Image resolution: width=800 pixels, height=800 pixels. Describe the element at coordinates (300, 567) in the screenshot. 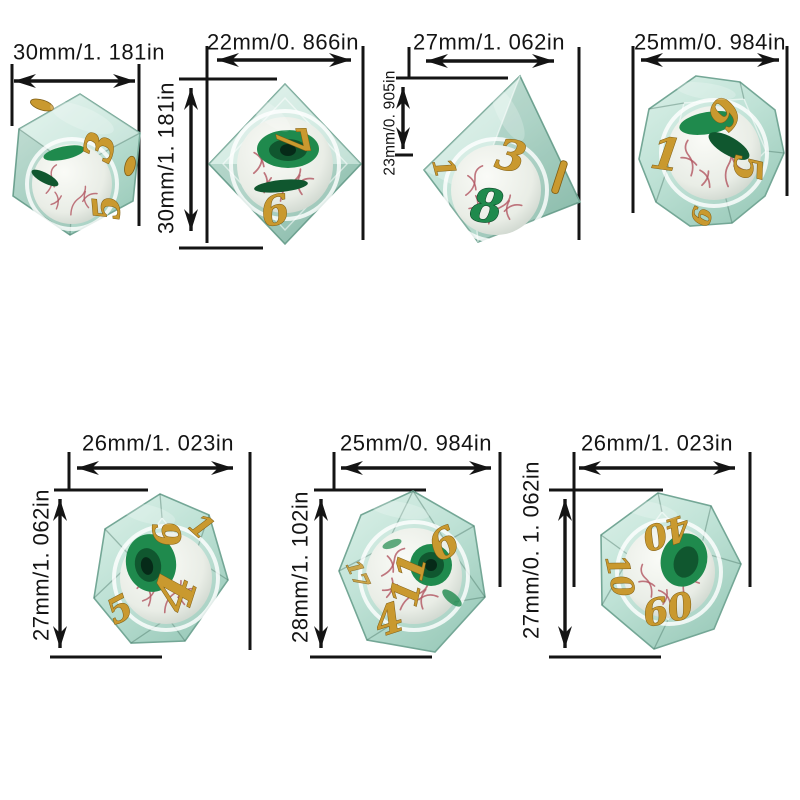

I see `dim-label-d20-height: 28mm/1. 102in` at that location.